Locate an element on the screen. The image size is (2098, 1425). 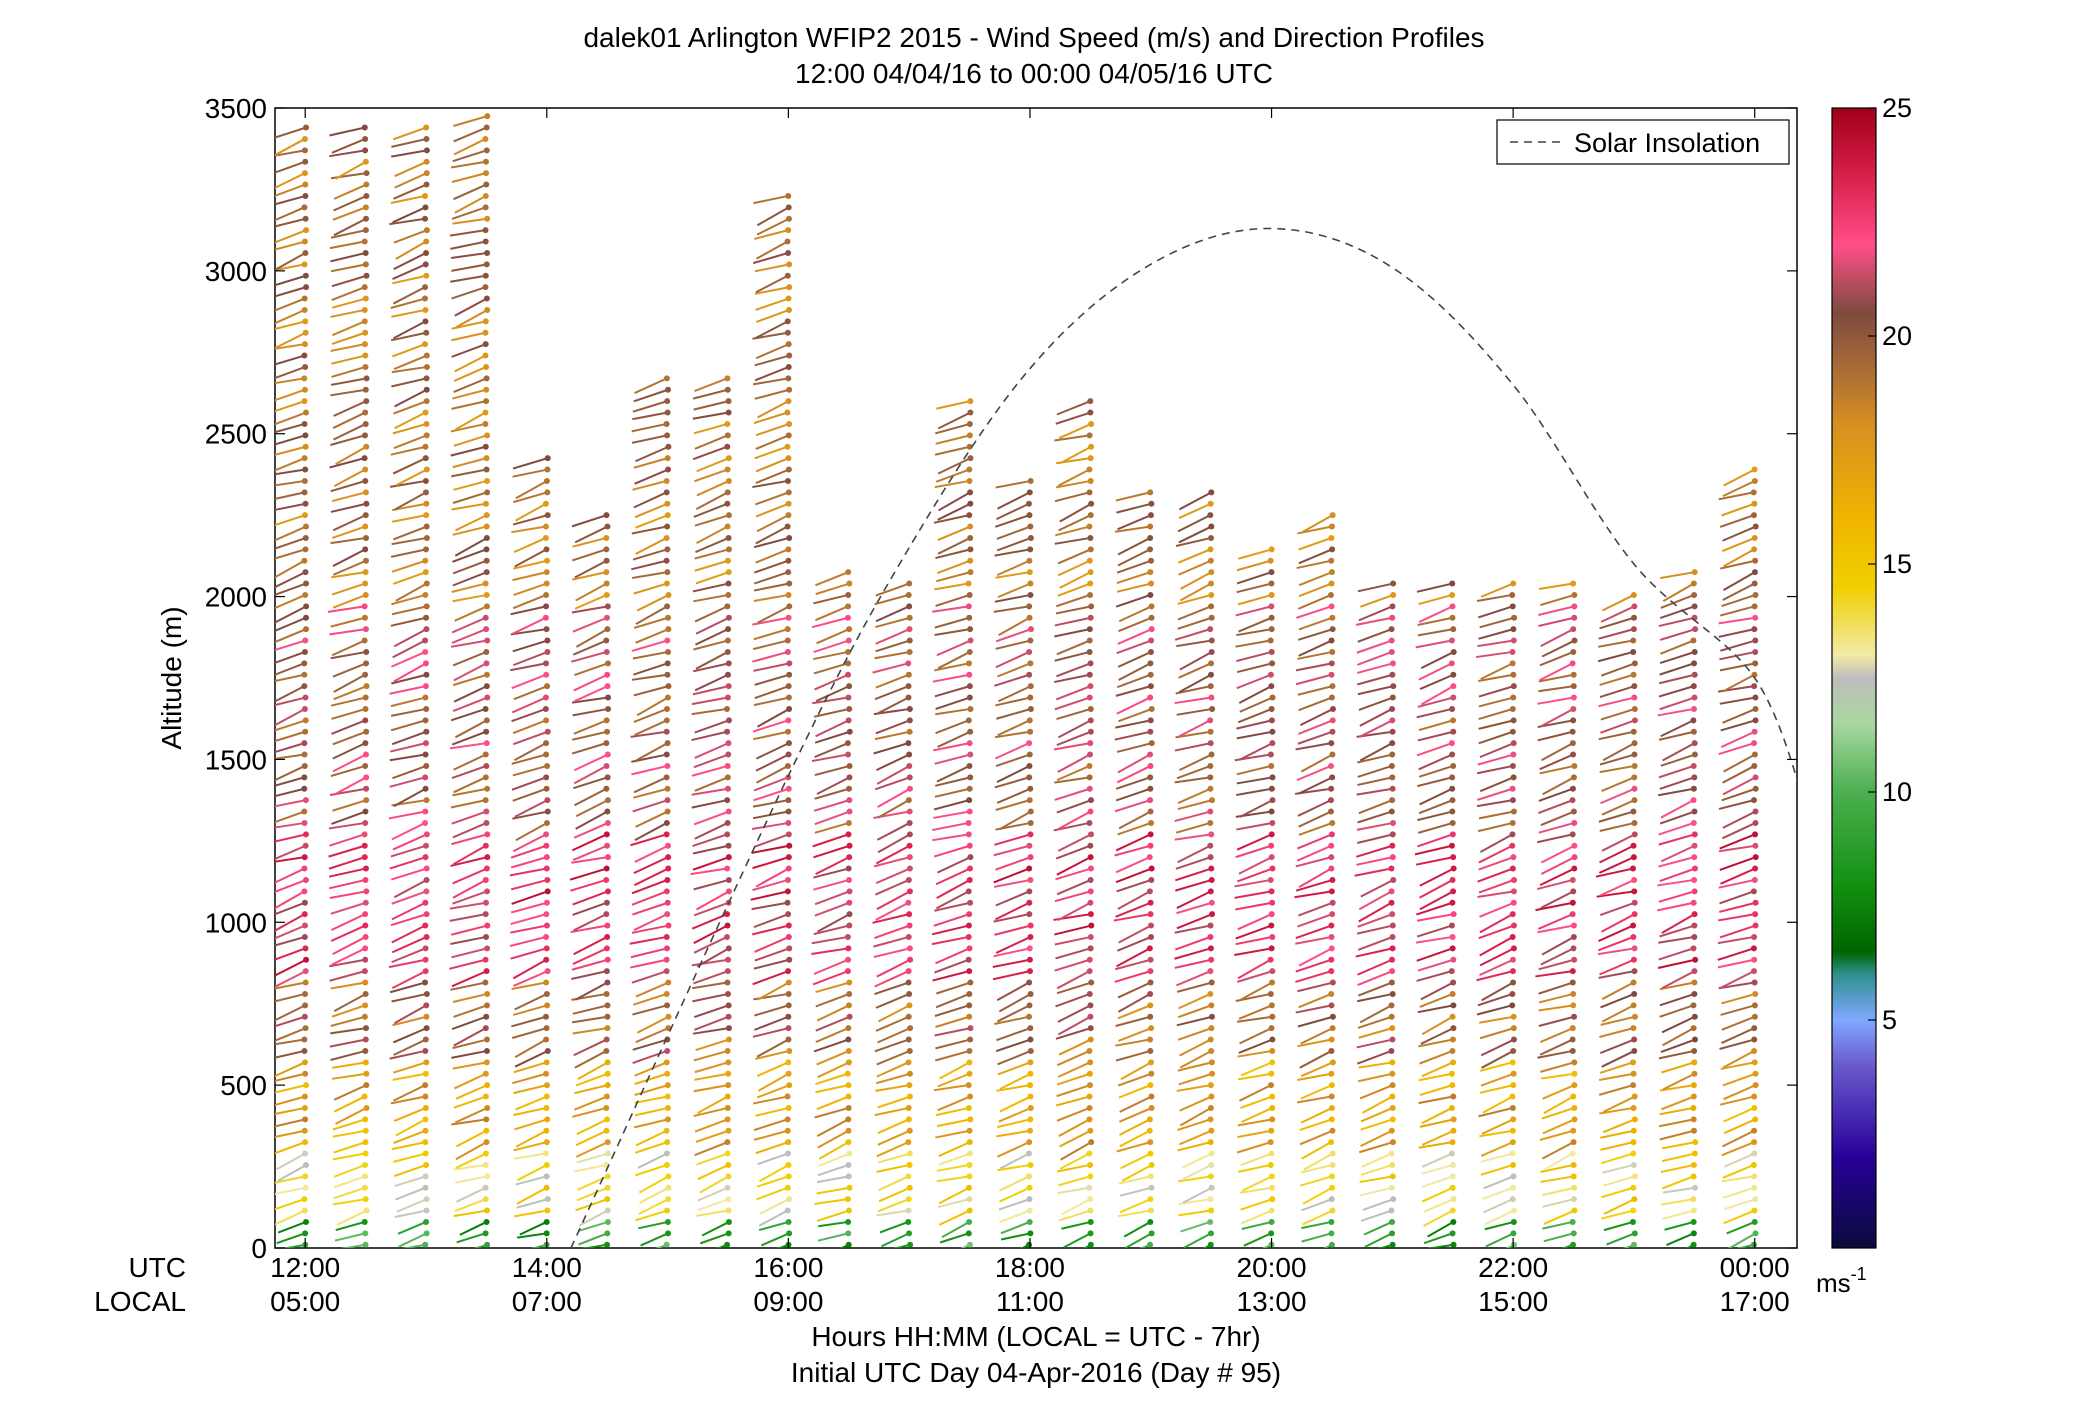
x-tick-label-local: 11:00 is located at coordinates (1030, 1301).